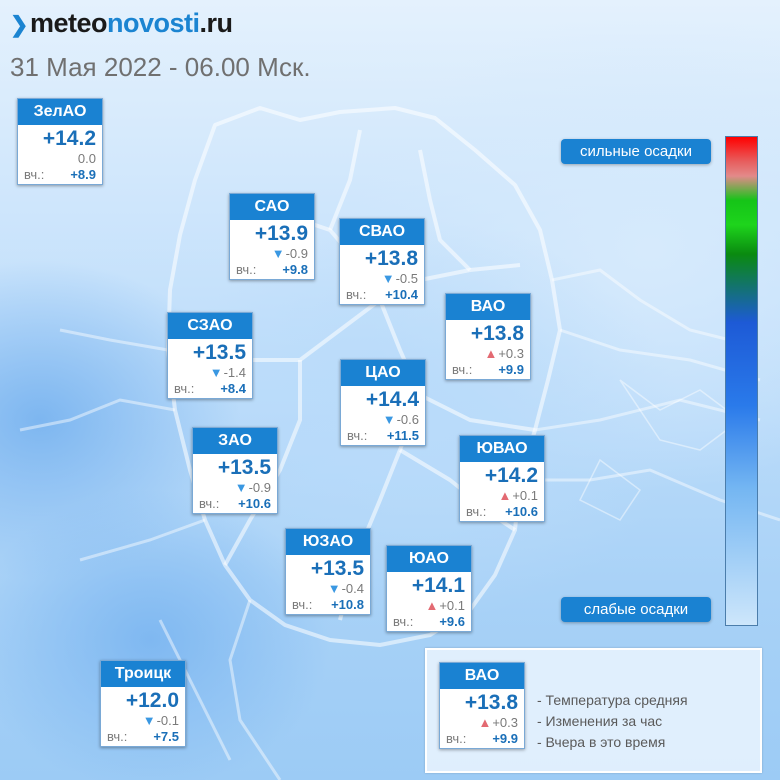 Image resolution: width=780 pixels, height=780 pixels. I want to click on district-card-troitsk: Троицк +12.0 ▼-0.1 вч.: +7.5, so click(143, 703).